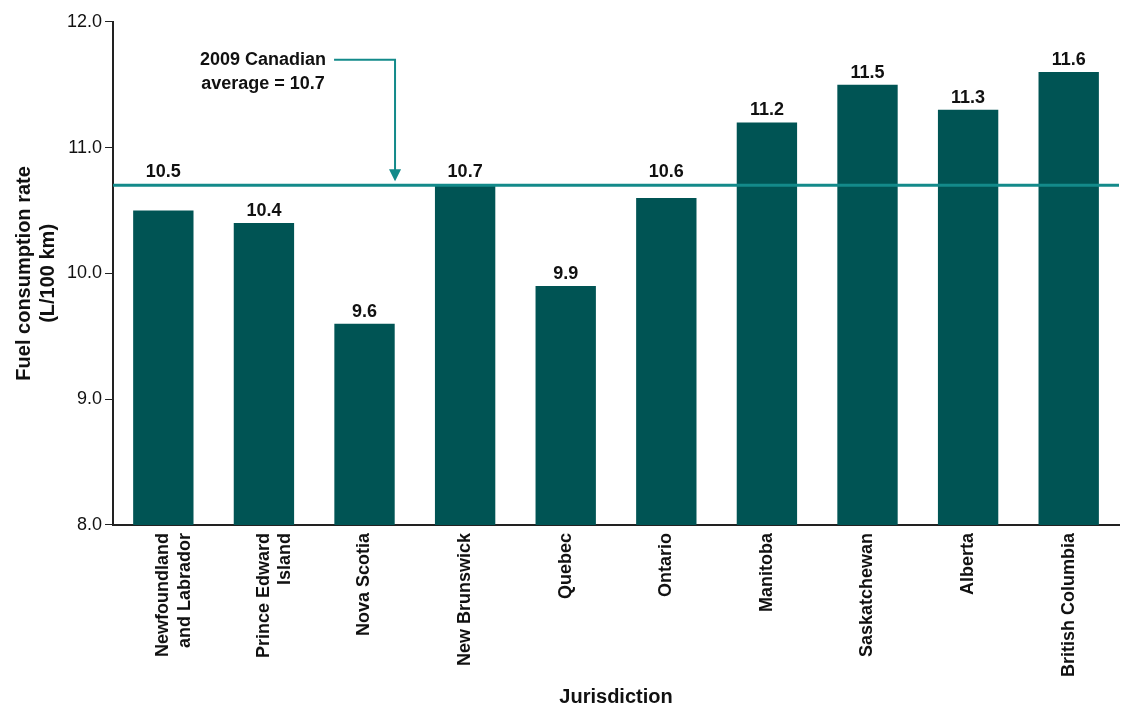 This screenshot has width=1131, height=725. What do you see at coordinates (968, 96) in the screenshot?
I see `data-label: 11.3` at bounding box center [968, 96].